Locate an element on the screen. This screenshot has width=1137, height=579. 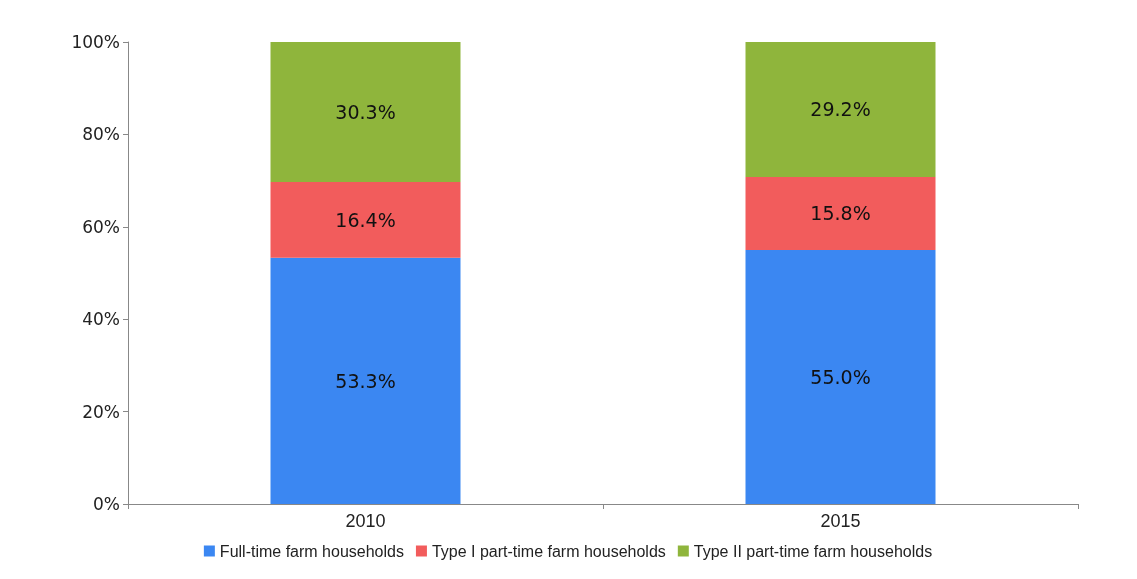
data-label: 30.3% is located at coordinates (365, 111).